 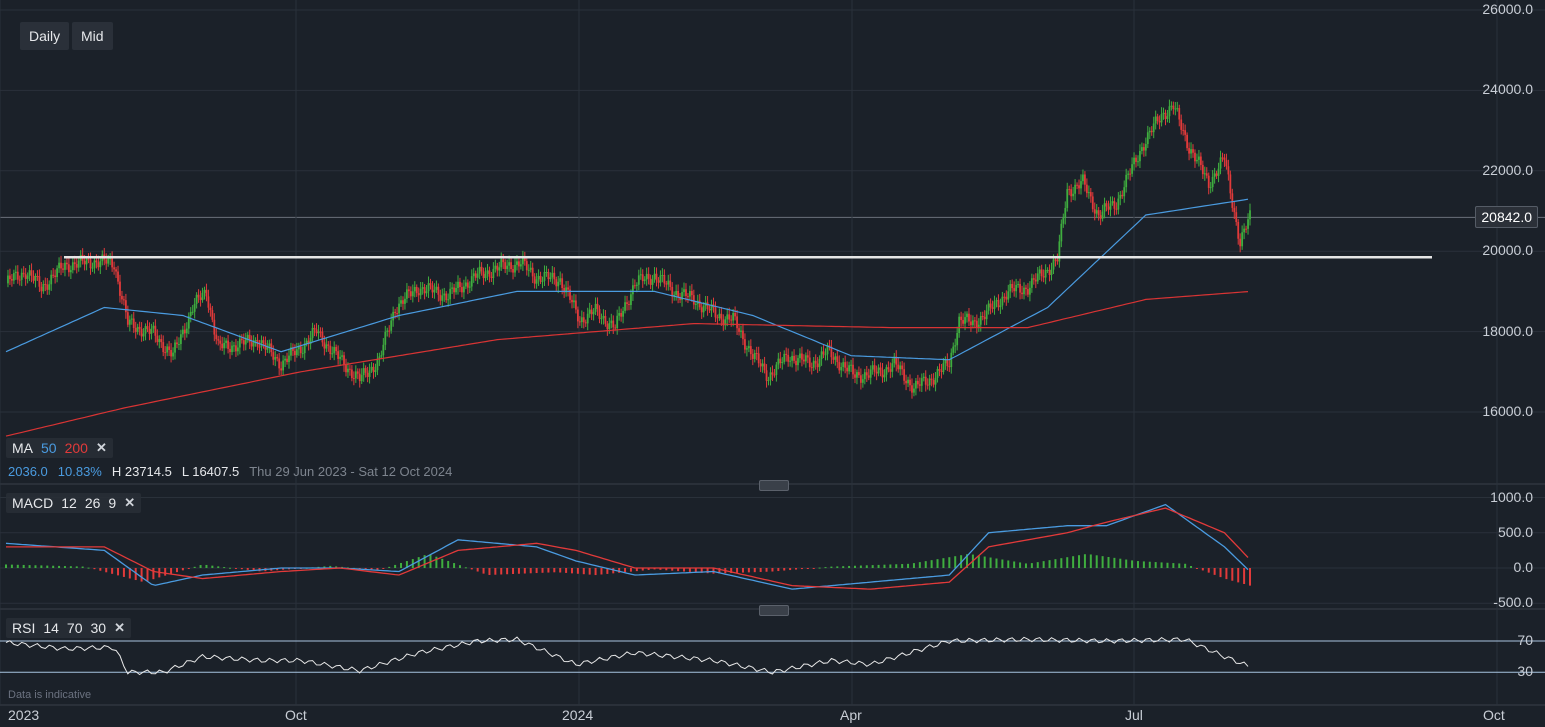 What do you see at coordinates (112, 503) in the screenshot?
I see `macd-param-signal: 9` at bounding box center [112, 503].